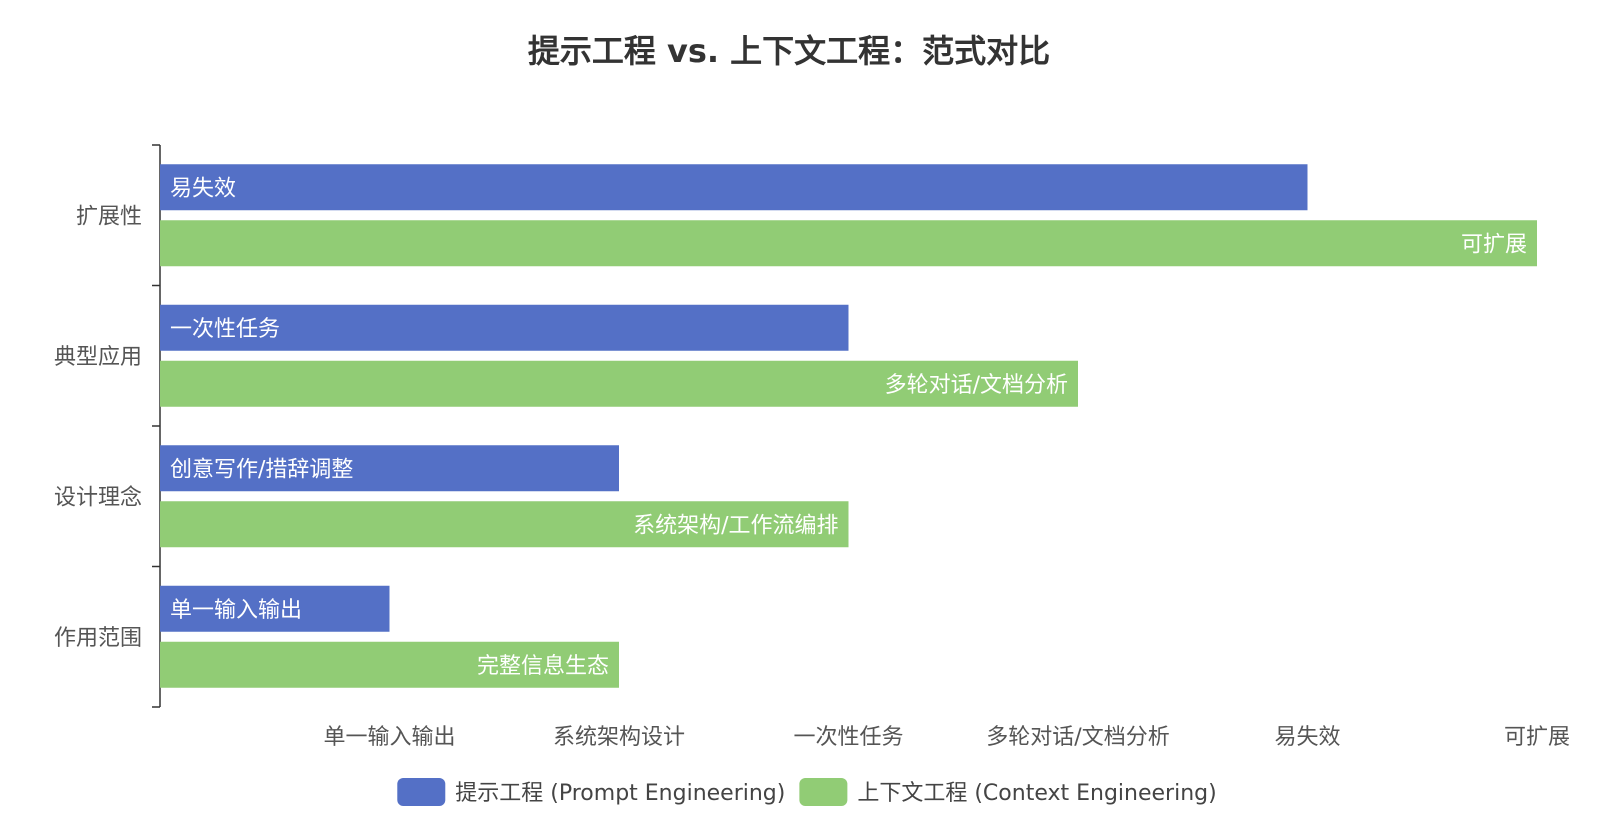 Image resolution: width=1614 pixels, height=834 pixels. I want to click on x-tick-label: 可扩展, so click(1537, 737).